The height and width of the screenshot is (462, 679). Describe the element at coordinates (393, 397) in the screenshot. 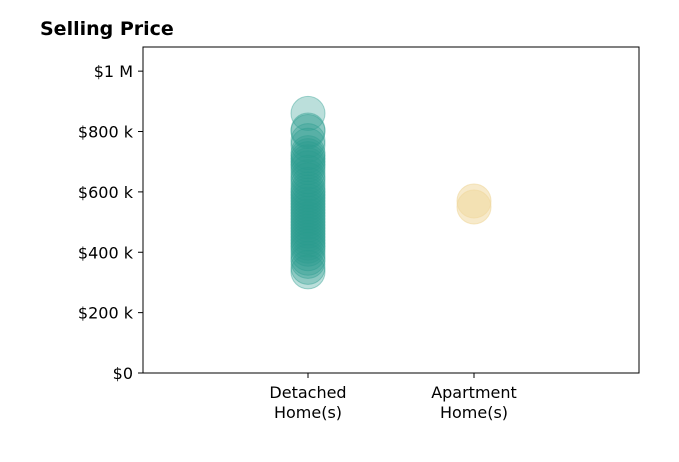

I see `x-axis: Detached Home(s) Apartment Home(s)` at that location.